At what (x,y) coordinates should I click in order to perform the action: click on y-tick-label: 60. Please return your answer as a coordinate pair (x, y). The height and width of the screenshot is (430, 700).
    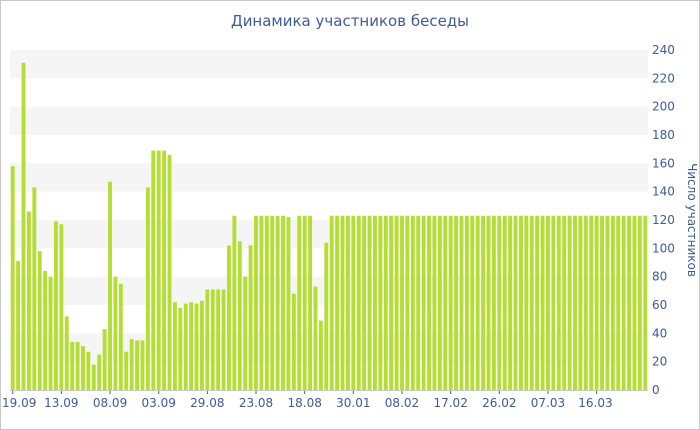
    Looking at the image, I should click on (659, 305).